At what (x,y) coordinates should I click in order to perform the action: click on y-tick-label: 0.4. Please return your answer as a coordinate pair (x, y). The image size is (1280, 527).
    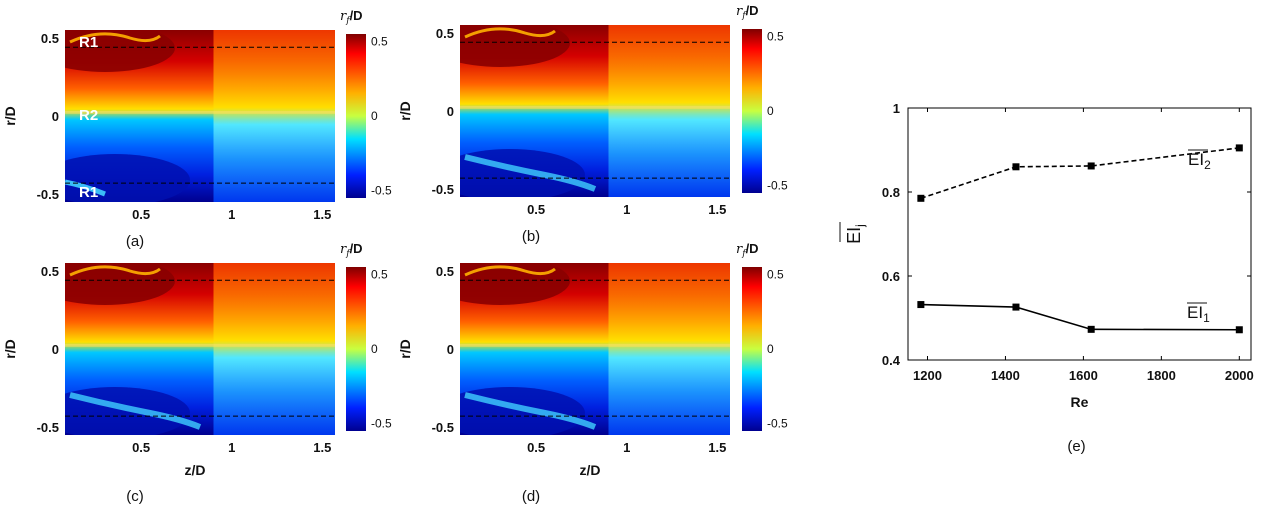
    Looking at the image, I should click on (891, 360).